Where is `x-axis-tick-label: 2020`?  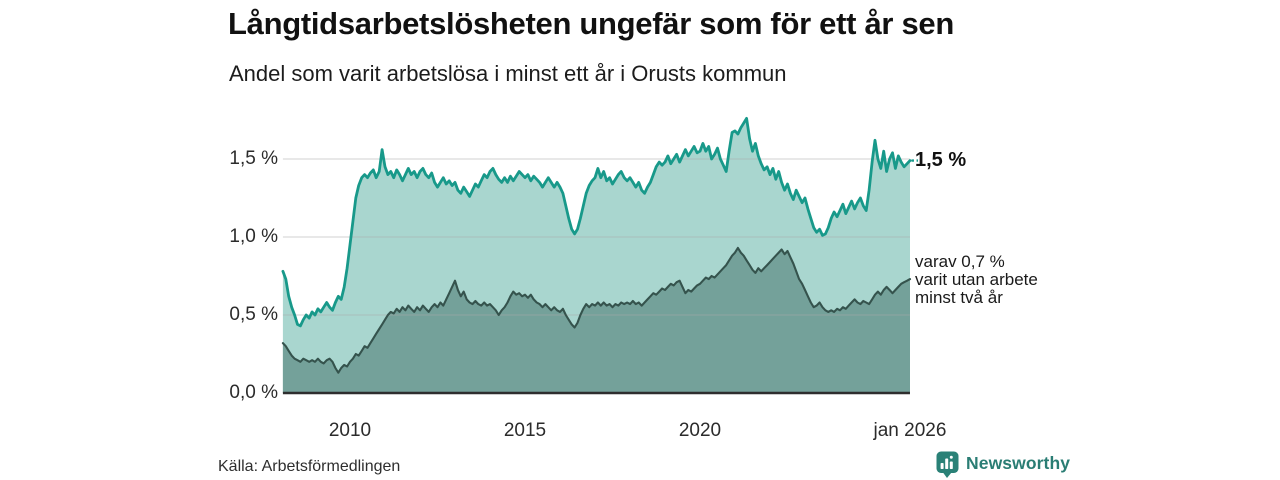 x-axis-tick-label: 2020 is located at coordinates (700, 430).